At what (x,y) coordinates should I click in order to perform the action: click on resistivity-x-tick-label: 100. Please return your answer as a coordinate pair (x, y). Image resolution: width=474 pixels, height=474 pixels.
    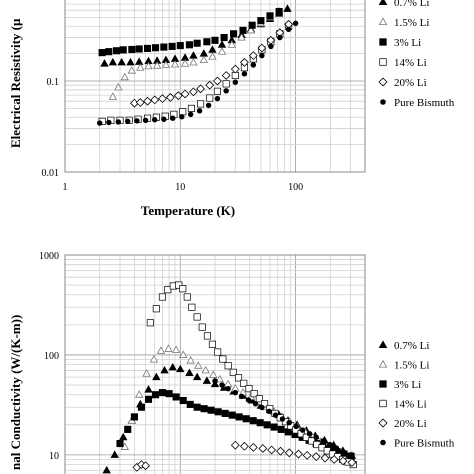
    Looking at the image, I should click on (295, 187).